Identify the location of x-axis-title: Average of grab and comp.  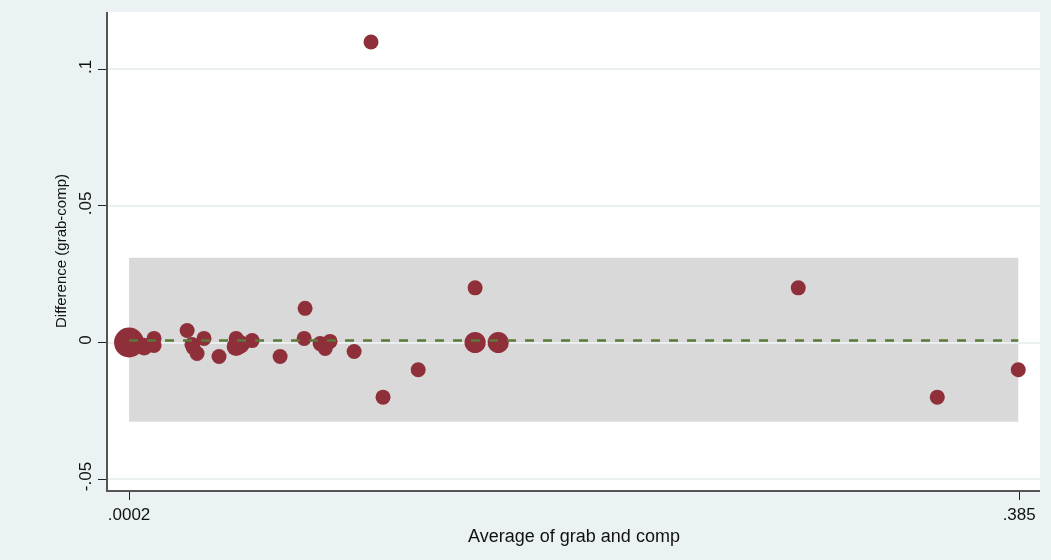
(574, 536).